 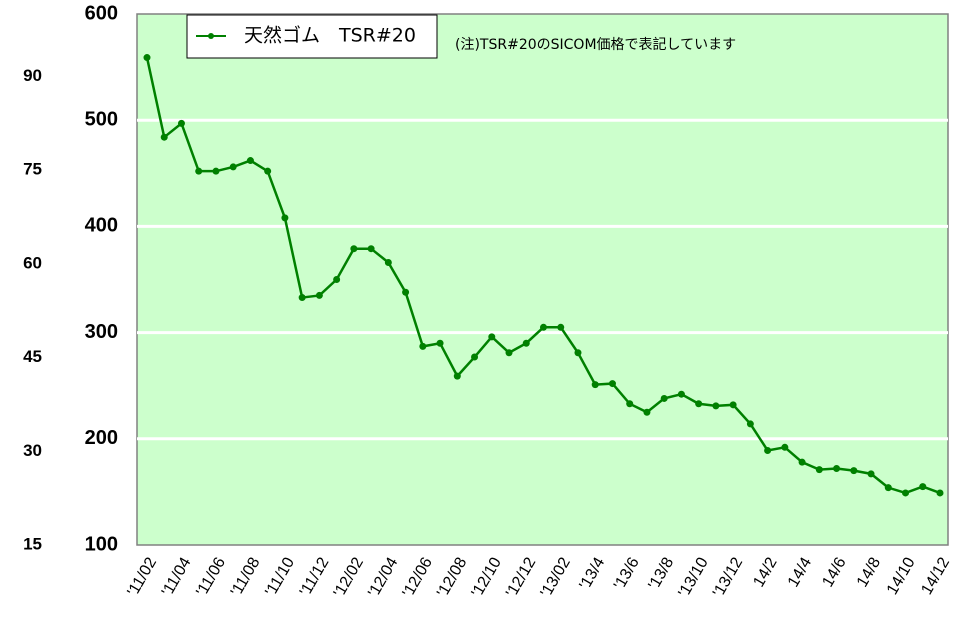 What do you see at coordinates (694, 578) in the screenshot?
I see `x-tick-label: '13/10` at bounding box center [694, 578].